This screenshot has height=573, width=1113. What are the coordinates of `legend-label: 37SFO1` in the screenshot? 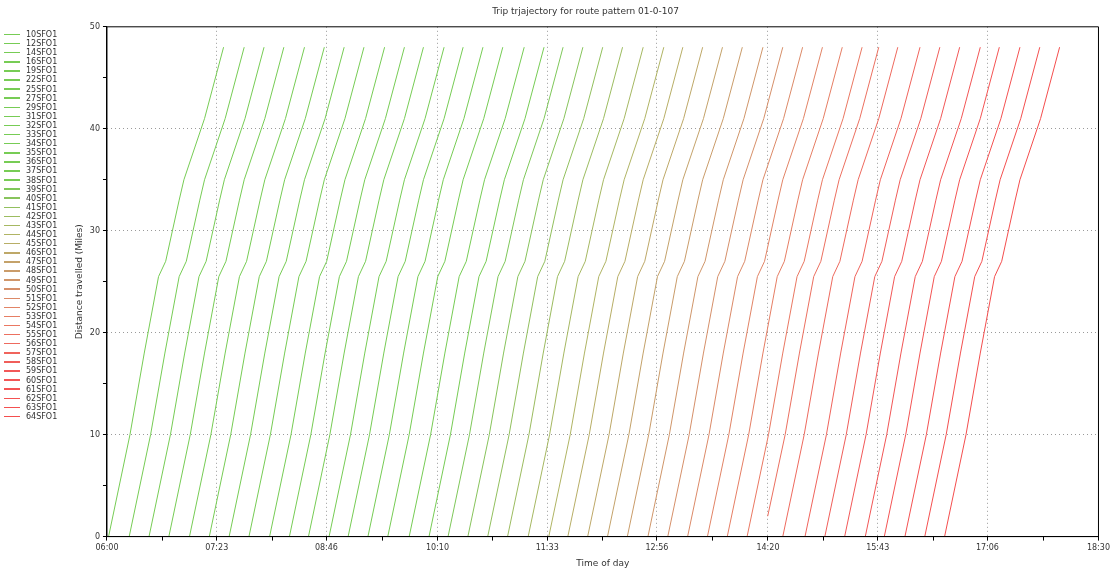 It's located at (42, 171).